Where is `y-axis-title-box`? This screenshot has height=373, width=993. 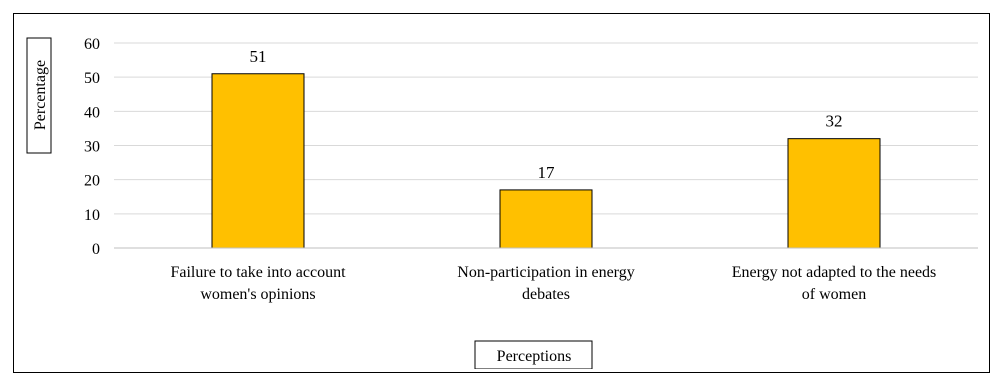
y-axis-title-box is located at coordinates (39, 95).